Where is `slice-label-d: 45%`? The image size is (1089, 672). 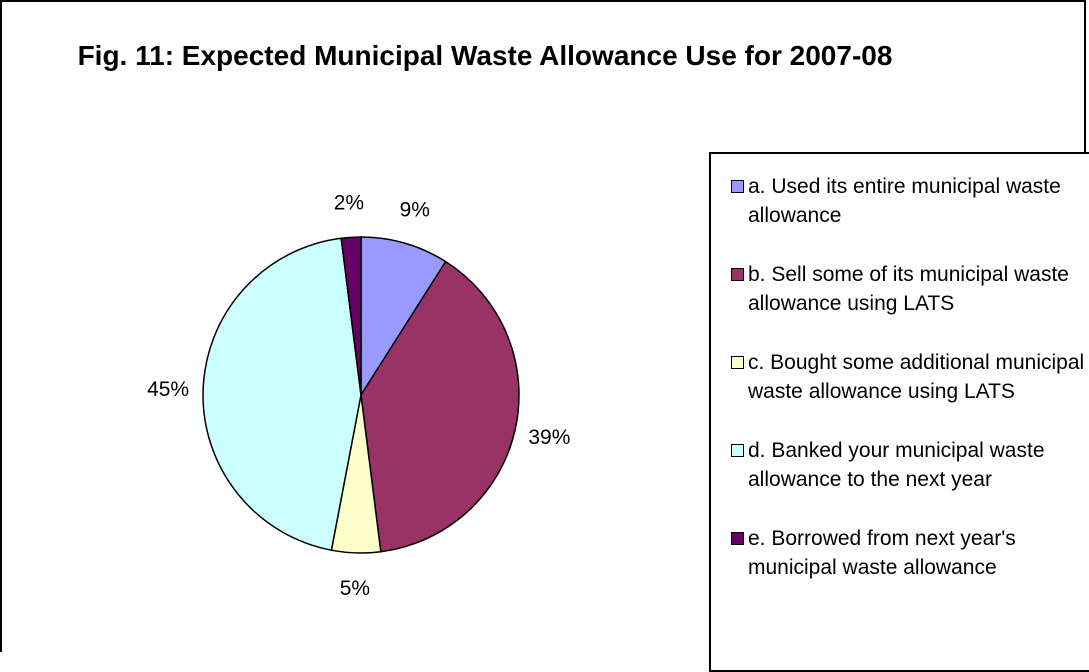
slice-label-d: 45% is located at coordinates (168, 389).